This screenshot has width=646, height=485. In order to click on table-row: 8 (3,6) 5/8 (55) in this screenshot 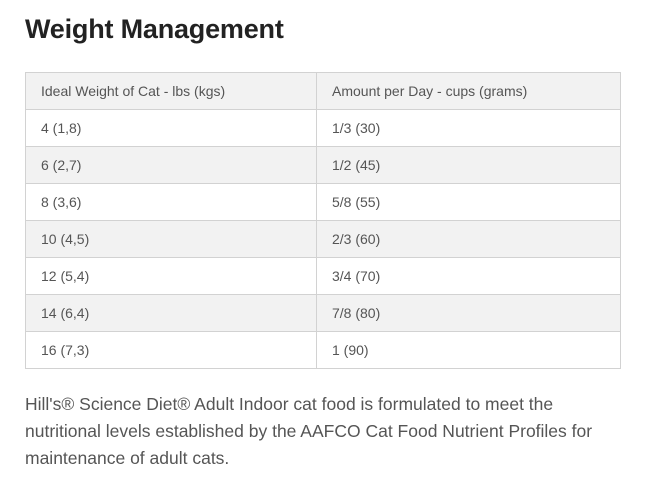, I will do `click(323, 202)`.